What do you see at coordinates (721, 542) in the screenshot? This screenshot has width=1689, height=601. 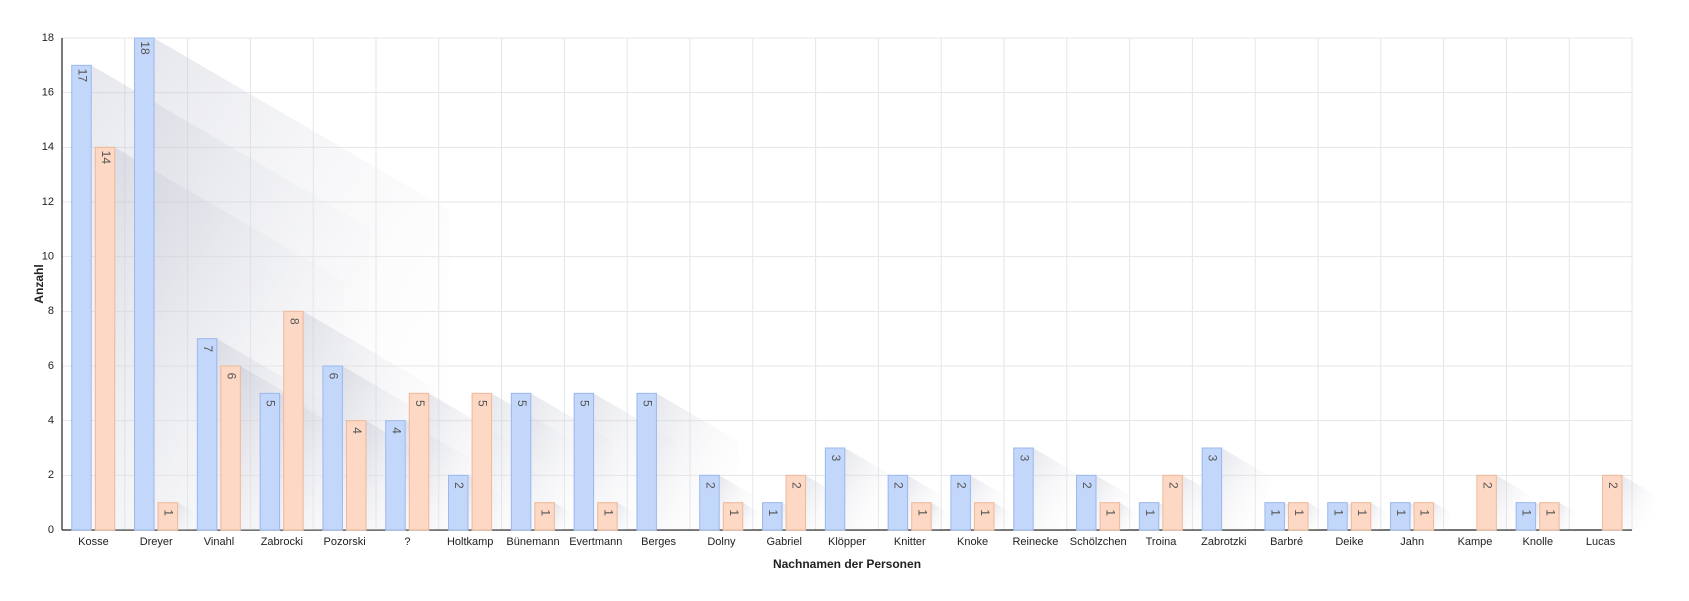 I see `x-tick-label: Dolny` at bounding box center [721, 542].